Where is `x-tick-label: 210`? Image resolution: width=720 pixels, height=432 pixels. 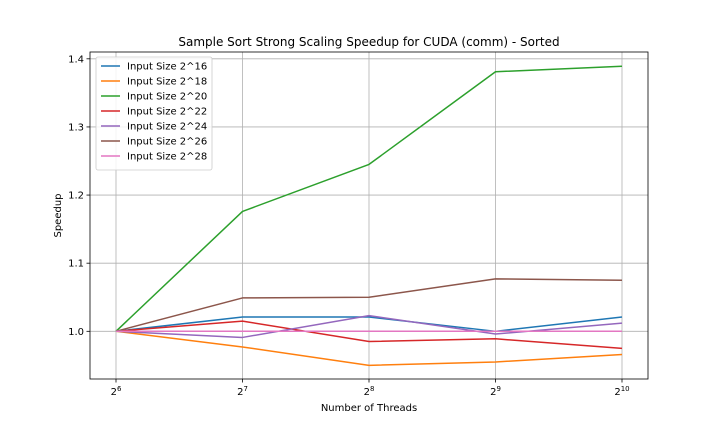
x-tick-label: 210 is located at coordinates (621, 391).